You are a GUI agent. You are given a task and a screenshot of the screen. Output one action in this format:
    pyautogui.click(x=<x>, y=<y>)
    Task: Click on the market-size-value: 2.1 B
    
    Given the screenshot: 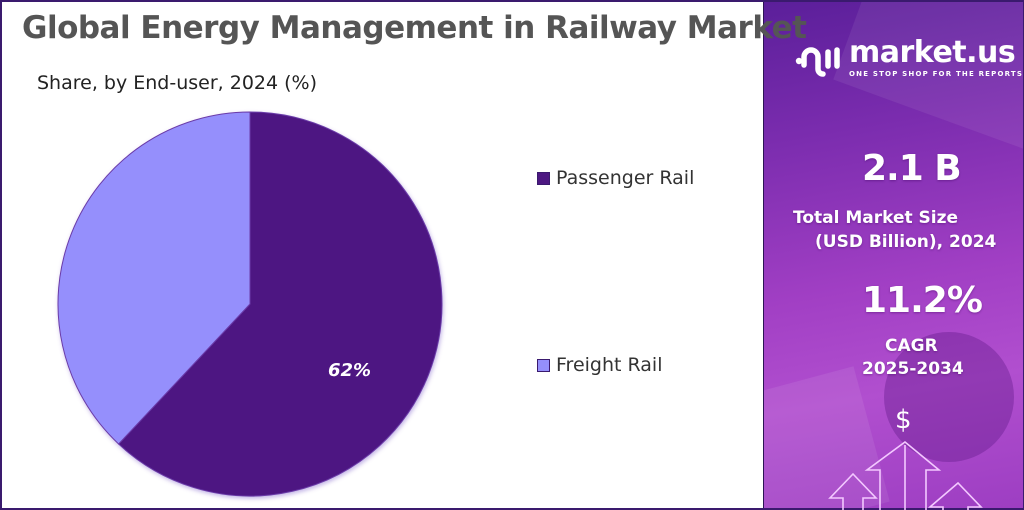 What is the action you would take?
    pyautogui.click(x=912, y=168)
    